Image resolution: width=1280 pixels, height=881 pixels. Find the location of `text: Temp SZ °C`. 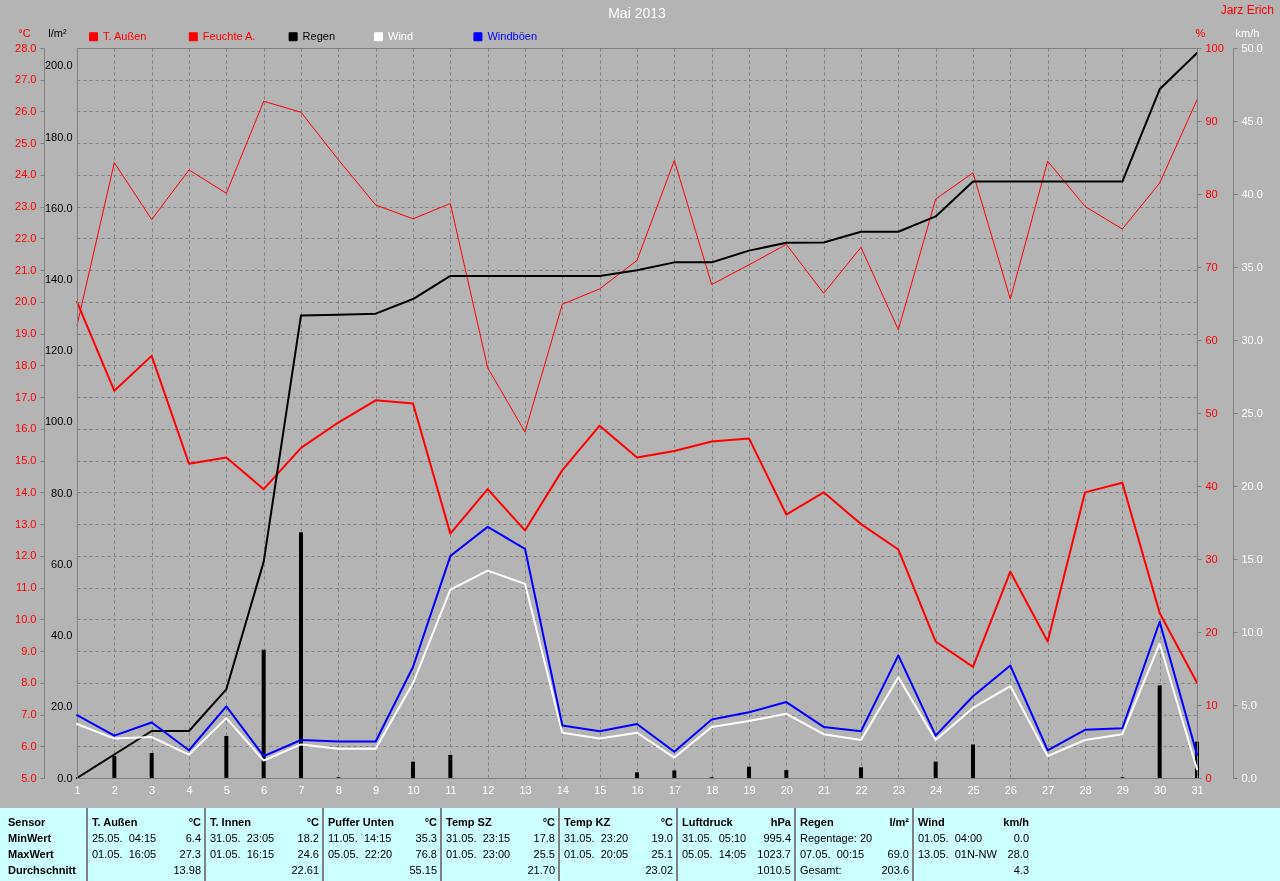

text: Temp SZ °C is located at coordinates (500, 822).